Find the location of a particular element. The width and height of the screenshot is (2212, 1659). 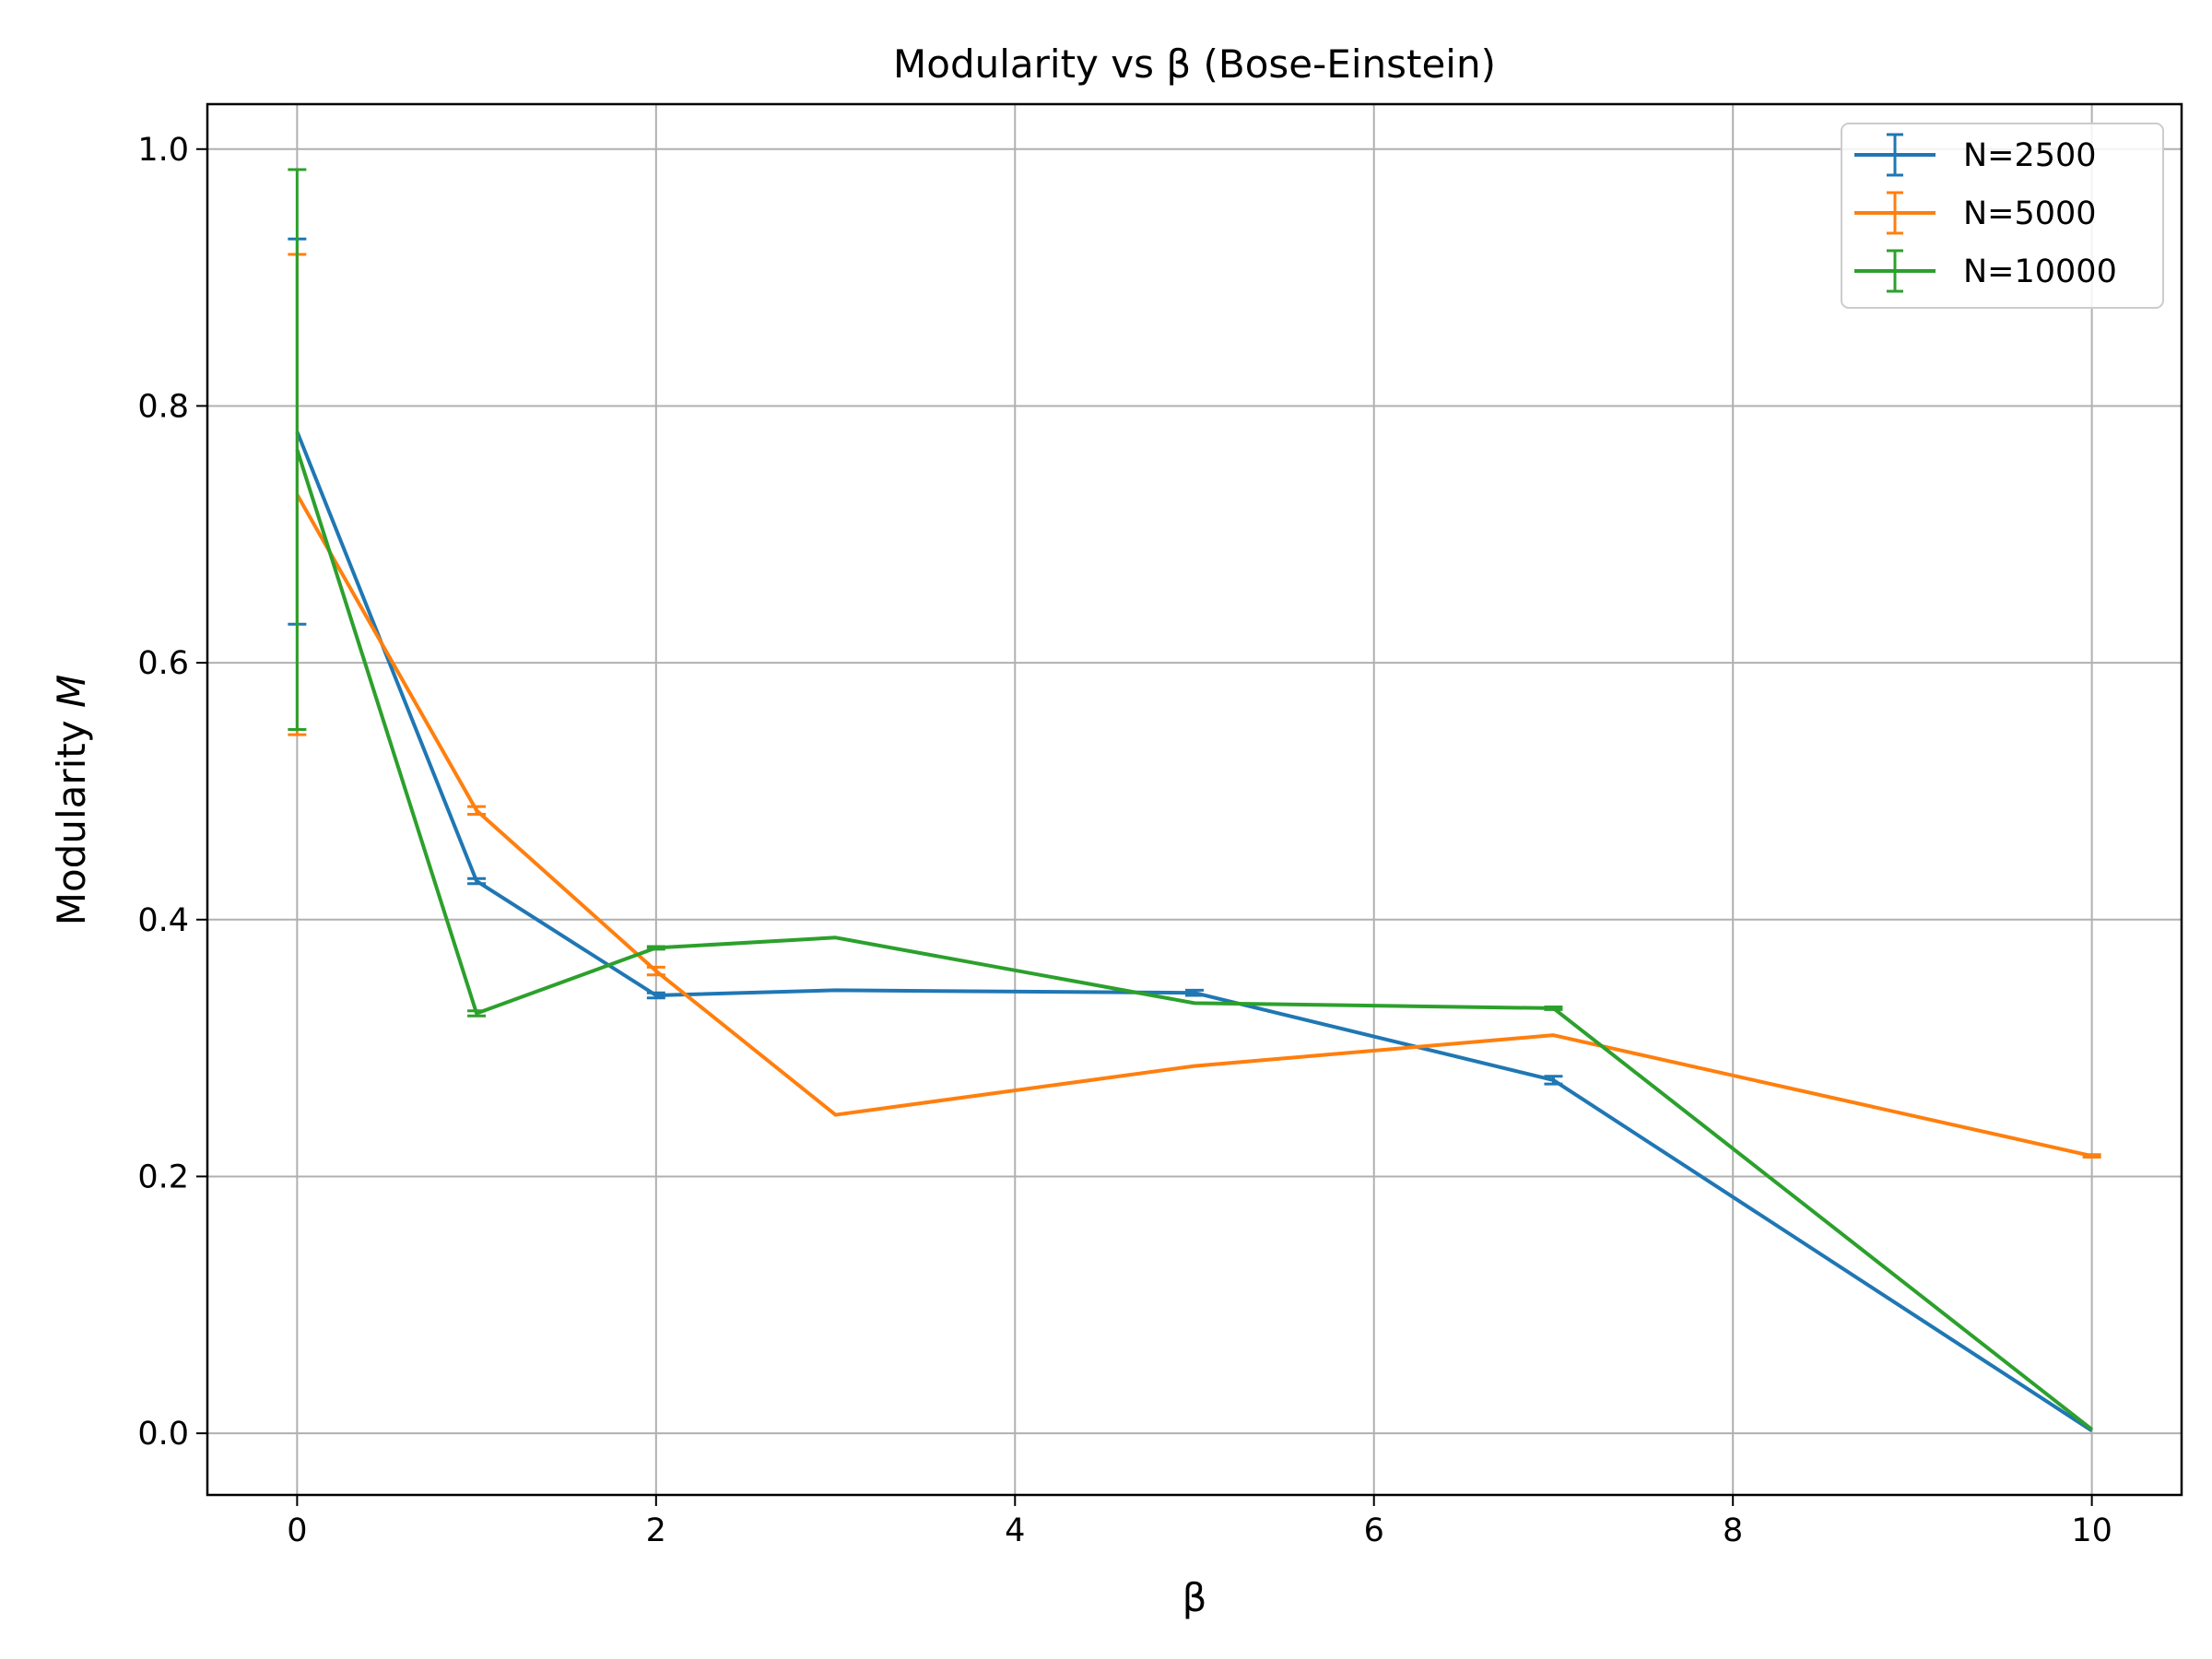

x-tick-label: 4 is located at coordinates (1015, 1530).